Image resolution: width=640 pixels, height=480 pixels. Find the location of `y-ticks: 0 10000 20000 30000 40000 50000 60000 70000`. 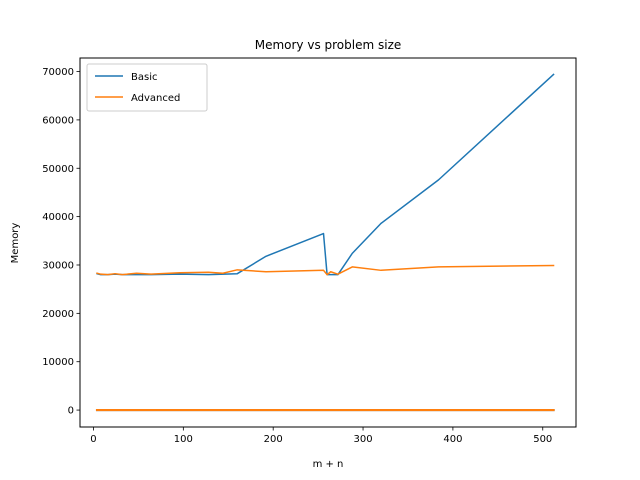

y-ticks: 0 10000 20000 30000 40000 50000 60000 70000 is located at coordinates (61, 242).